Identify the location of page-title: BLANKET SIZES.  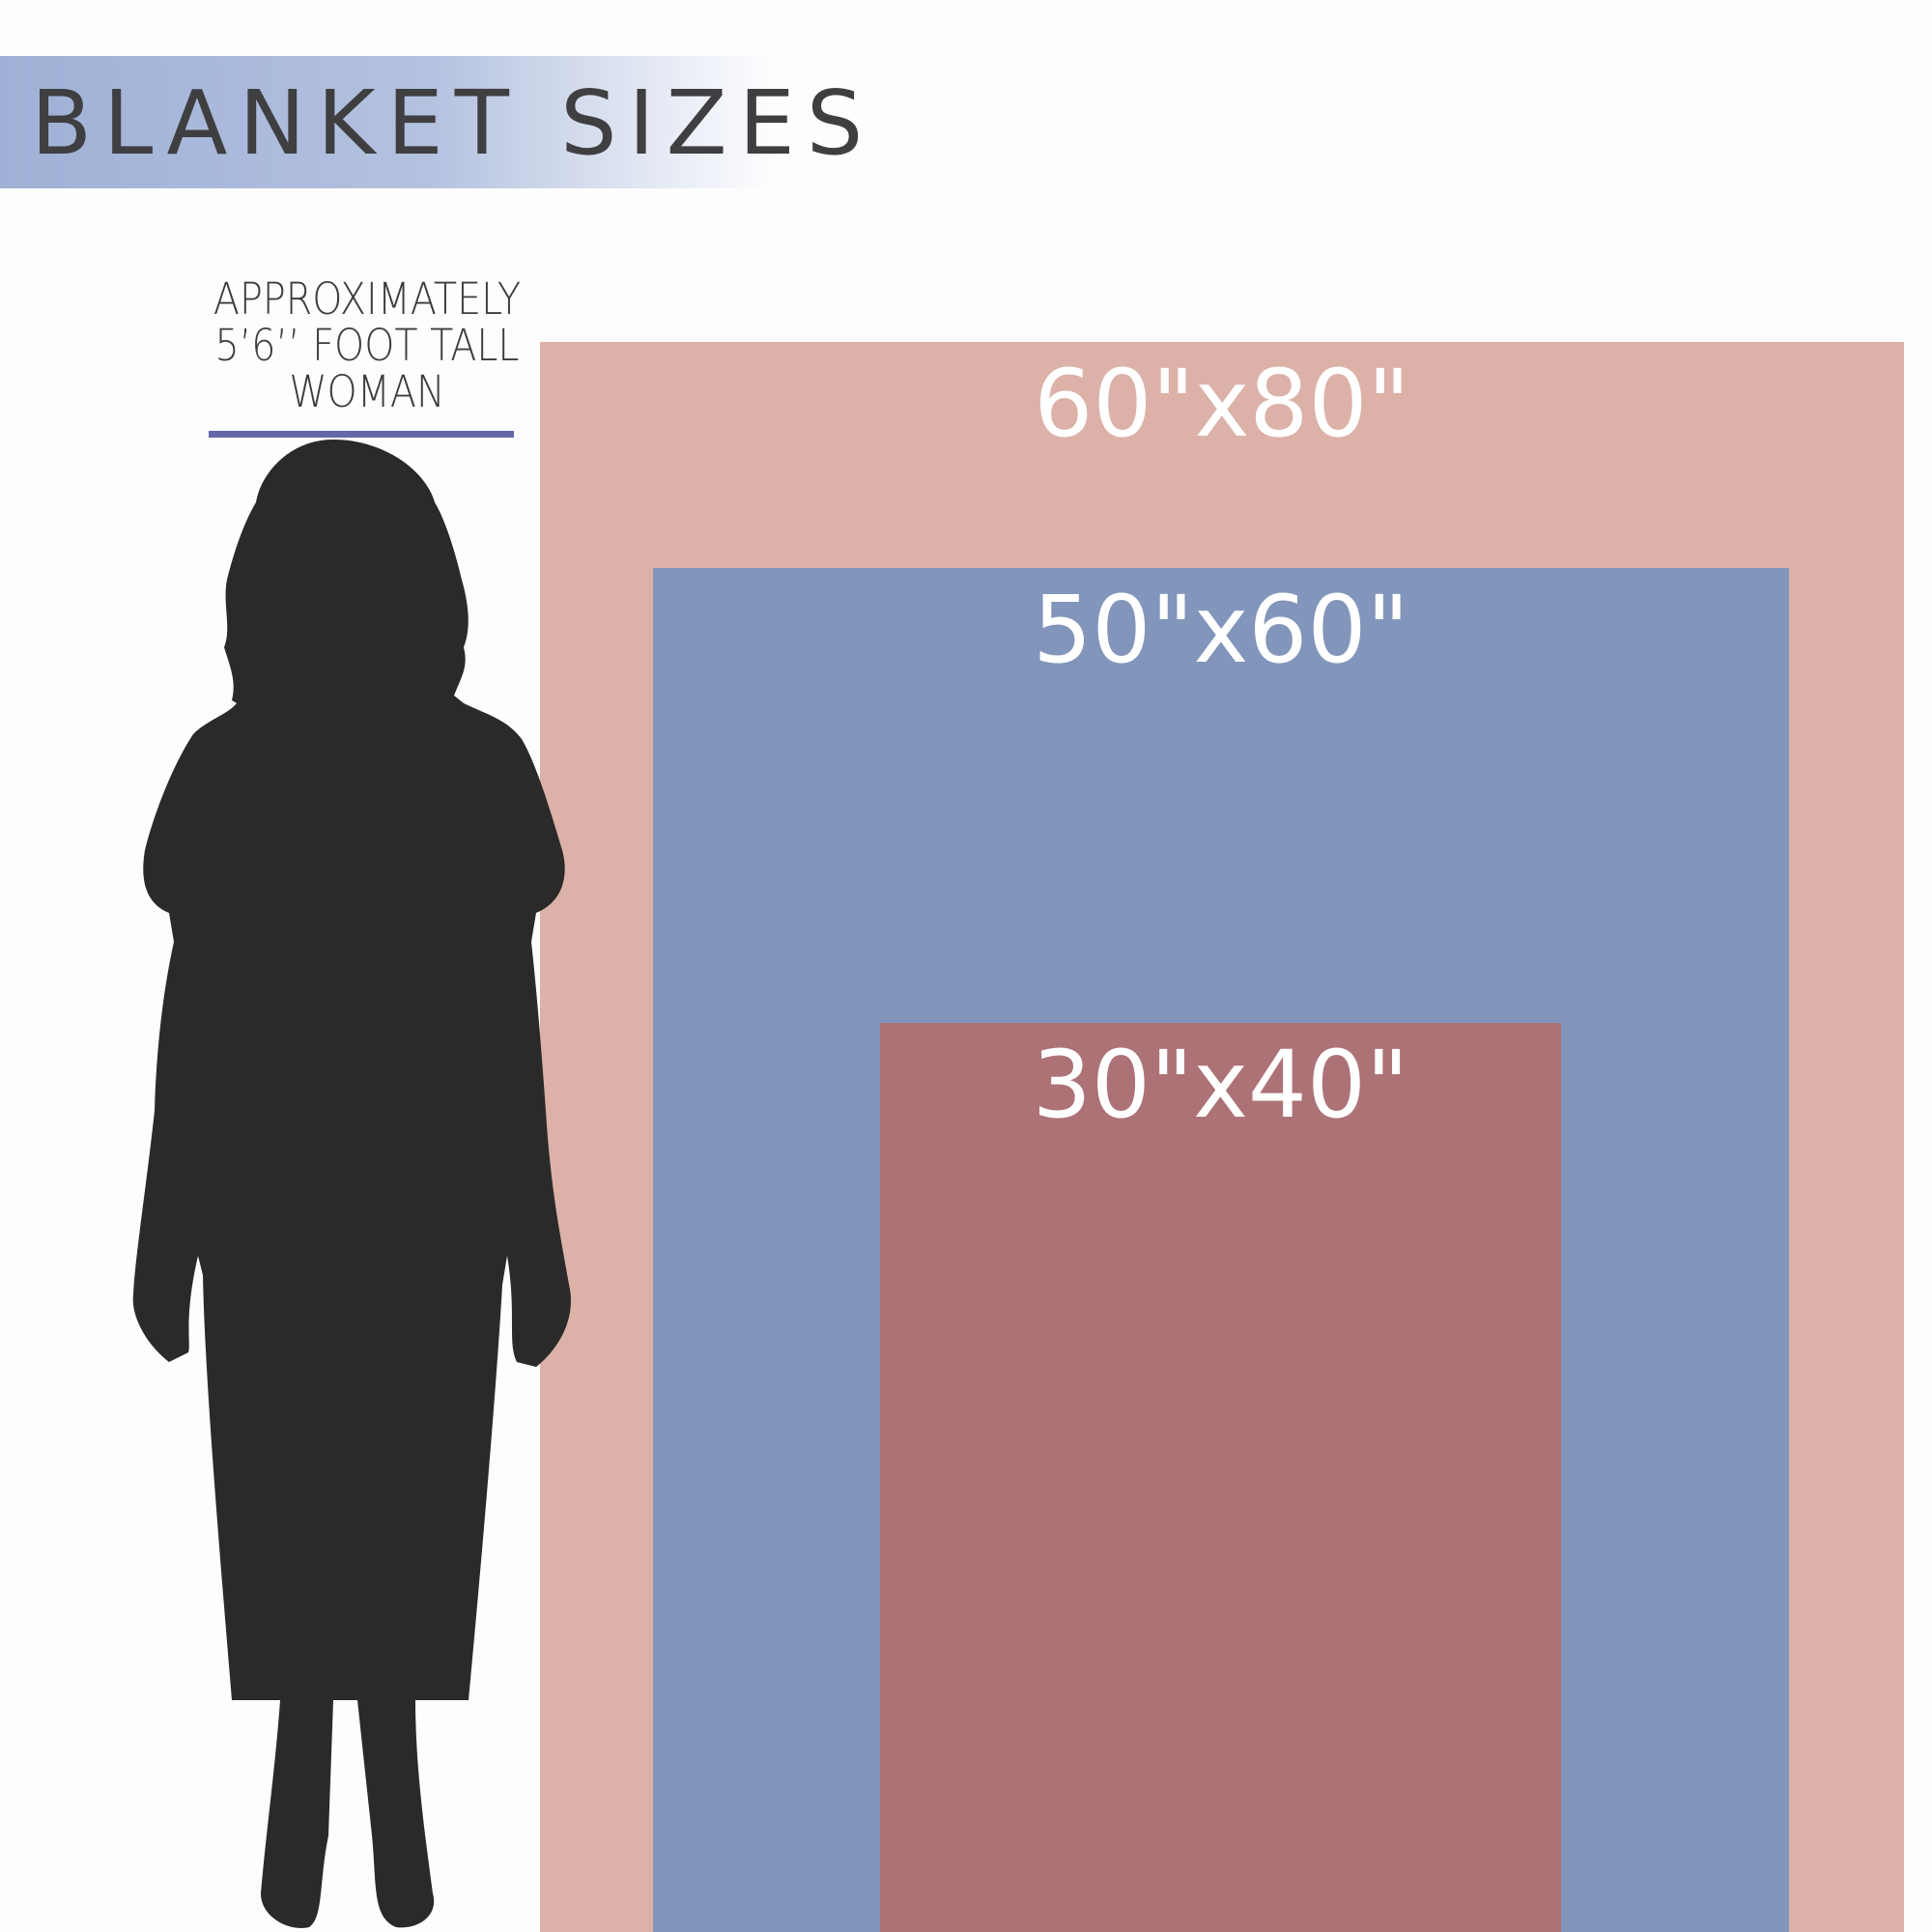
(453, 123).